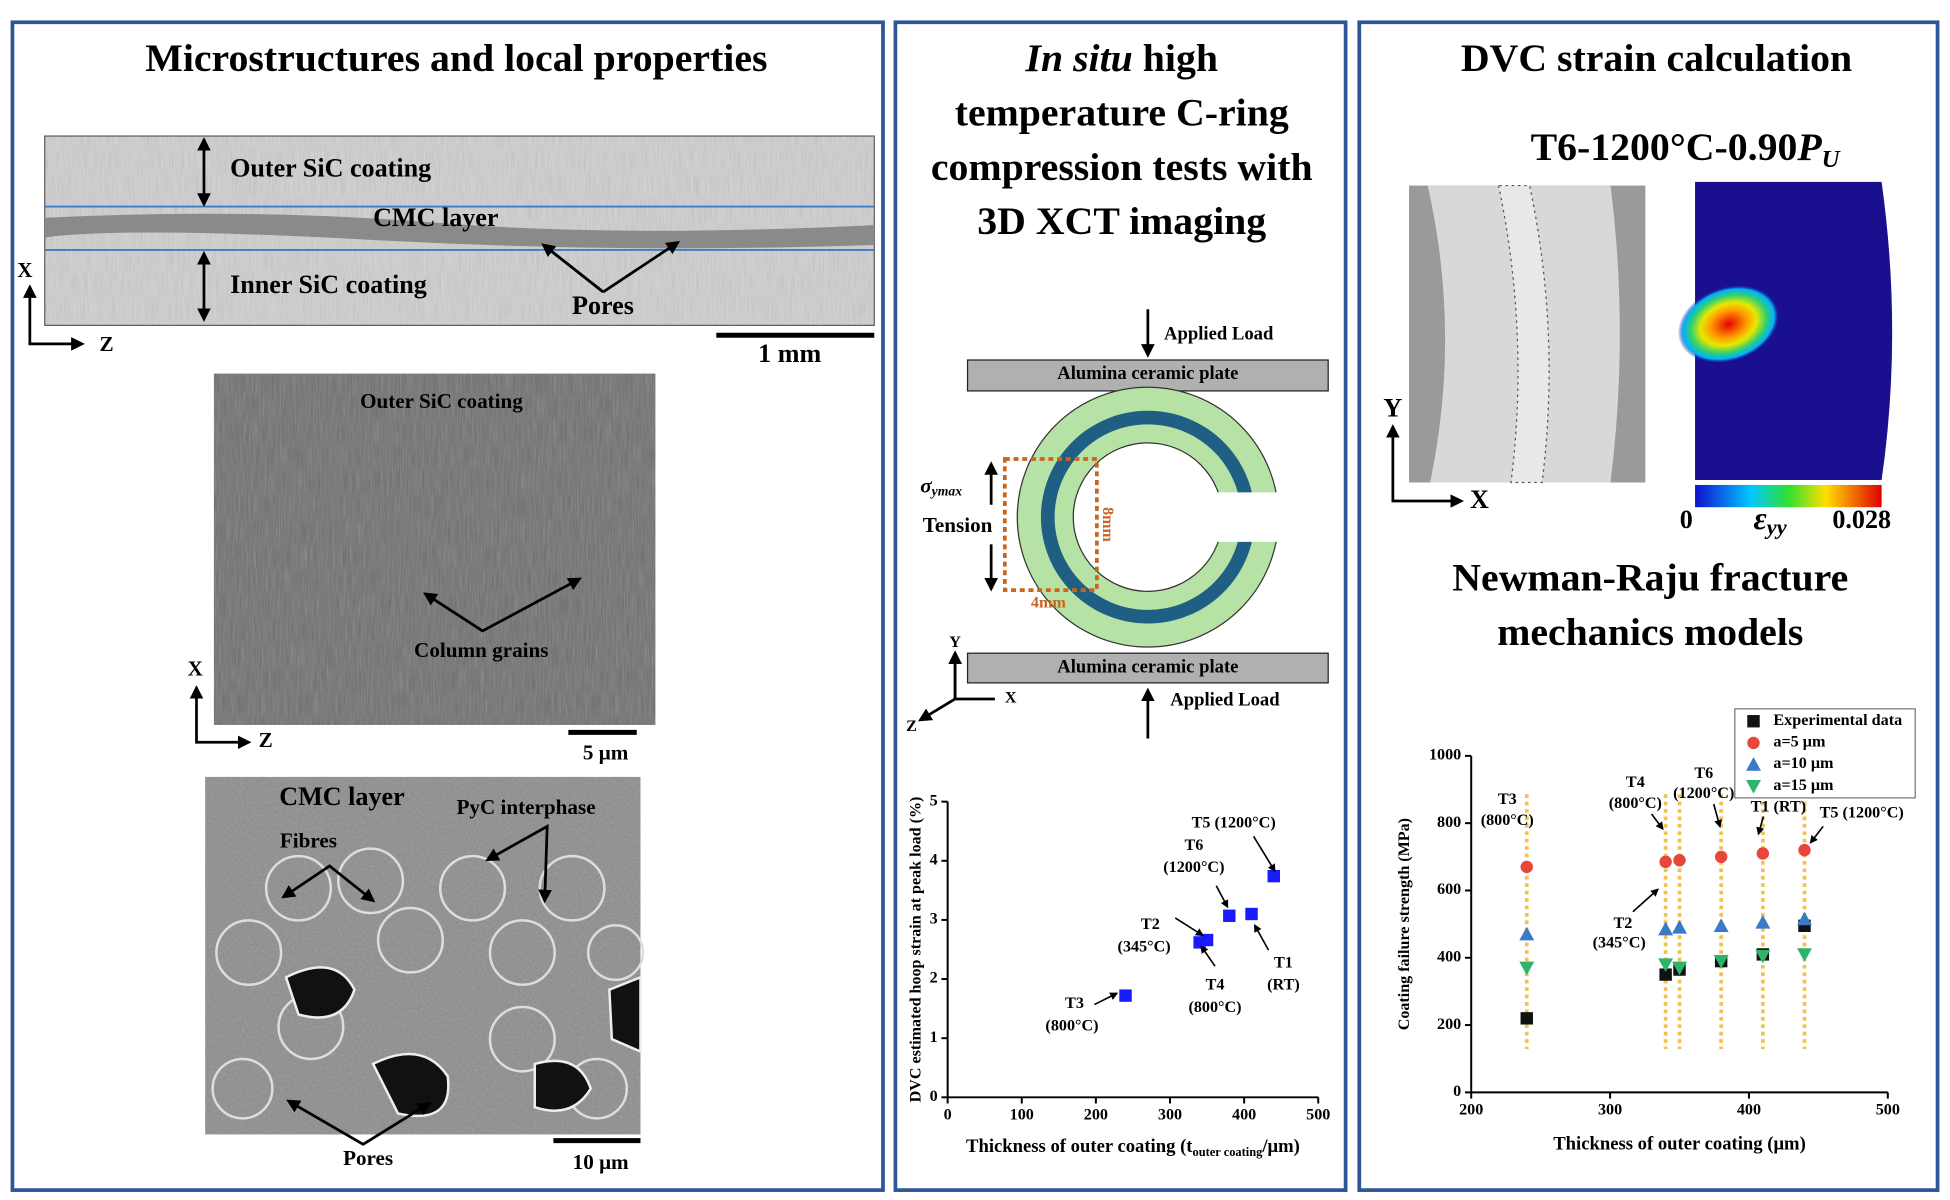 This screenshot has height=1200, width=1950. Describe the element at coordinates (1175, 58) in the screenshot. I see `title-part: high` at that location.